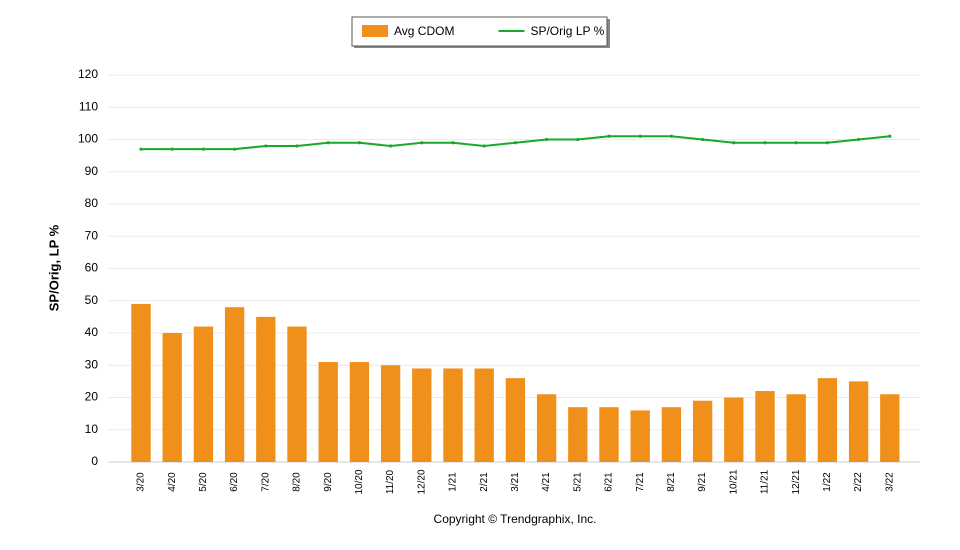 Image resolution: width=960 pixels, height=550 pixels. What do you see at coordinates (889, 482) in the screenshot?
I see `x-tick-label: 3/22` at bounding box center [889, 482].